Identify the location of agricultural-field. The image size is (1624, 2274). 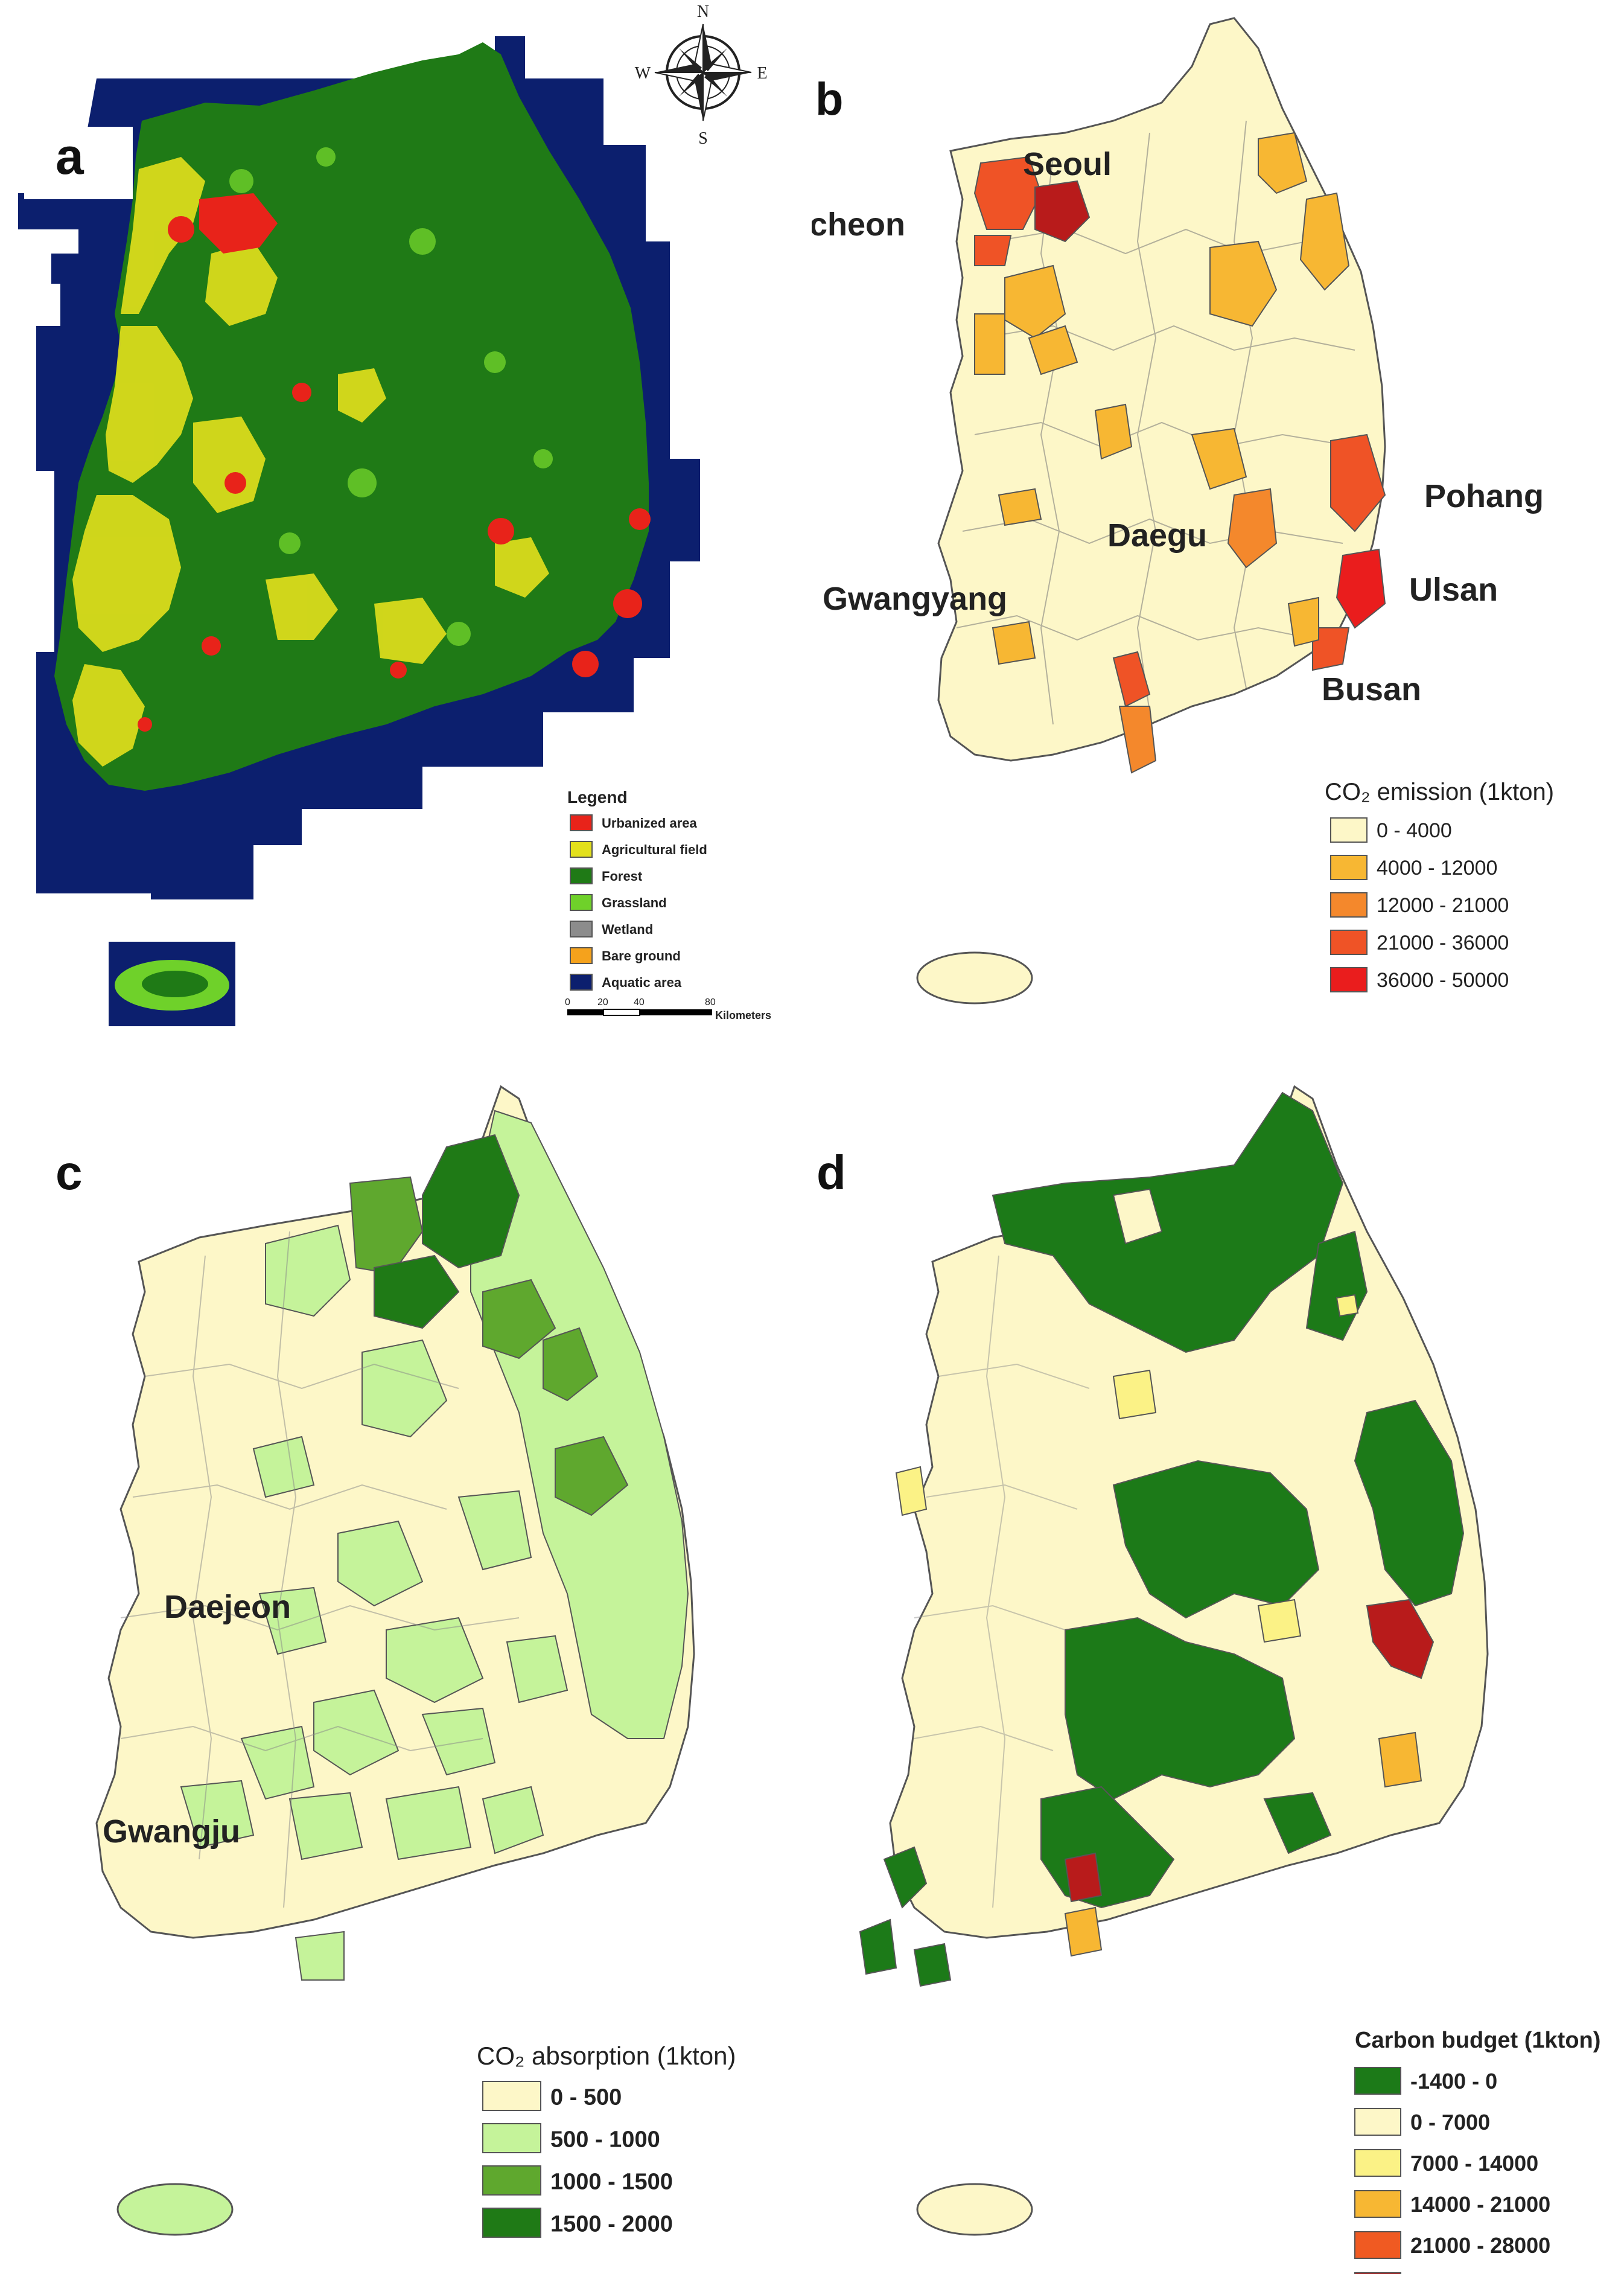
(310, 462).